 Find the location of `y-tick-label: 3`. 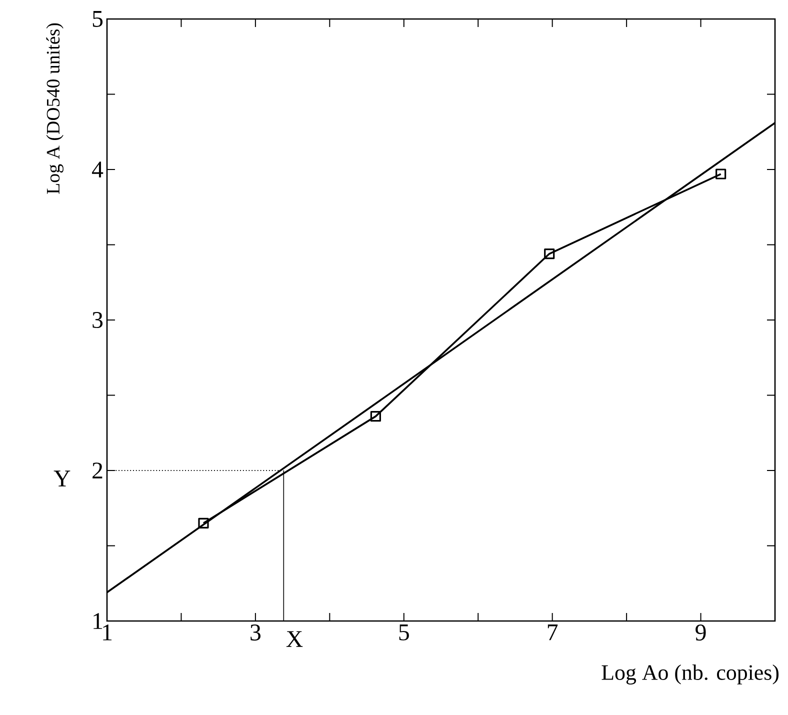

y-tick-label: 3 is located at coordinates (97, 320).